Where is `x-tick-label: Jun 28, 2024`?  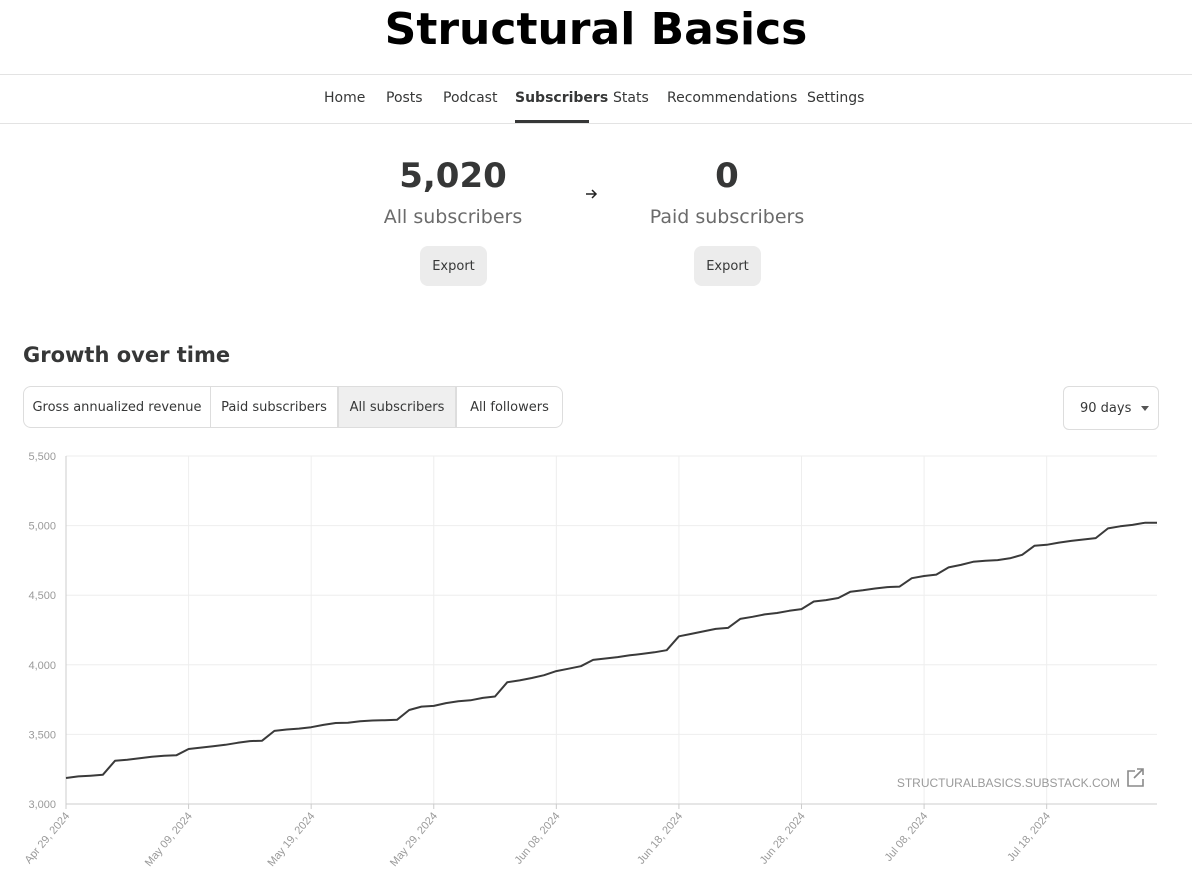 x-tick-label: Jun 28, 2024 is located at coordinates (783, 838).